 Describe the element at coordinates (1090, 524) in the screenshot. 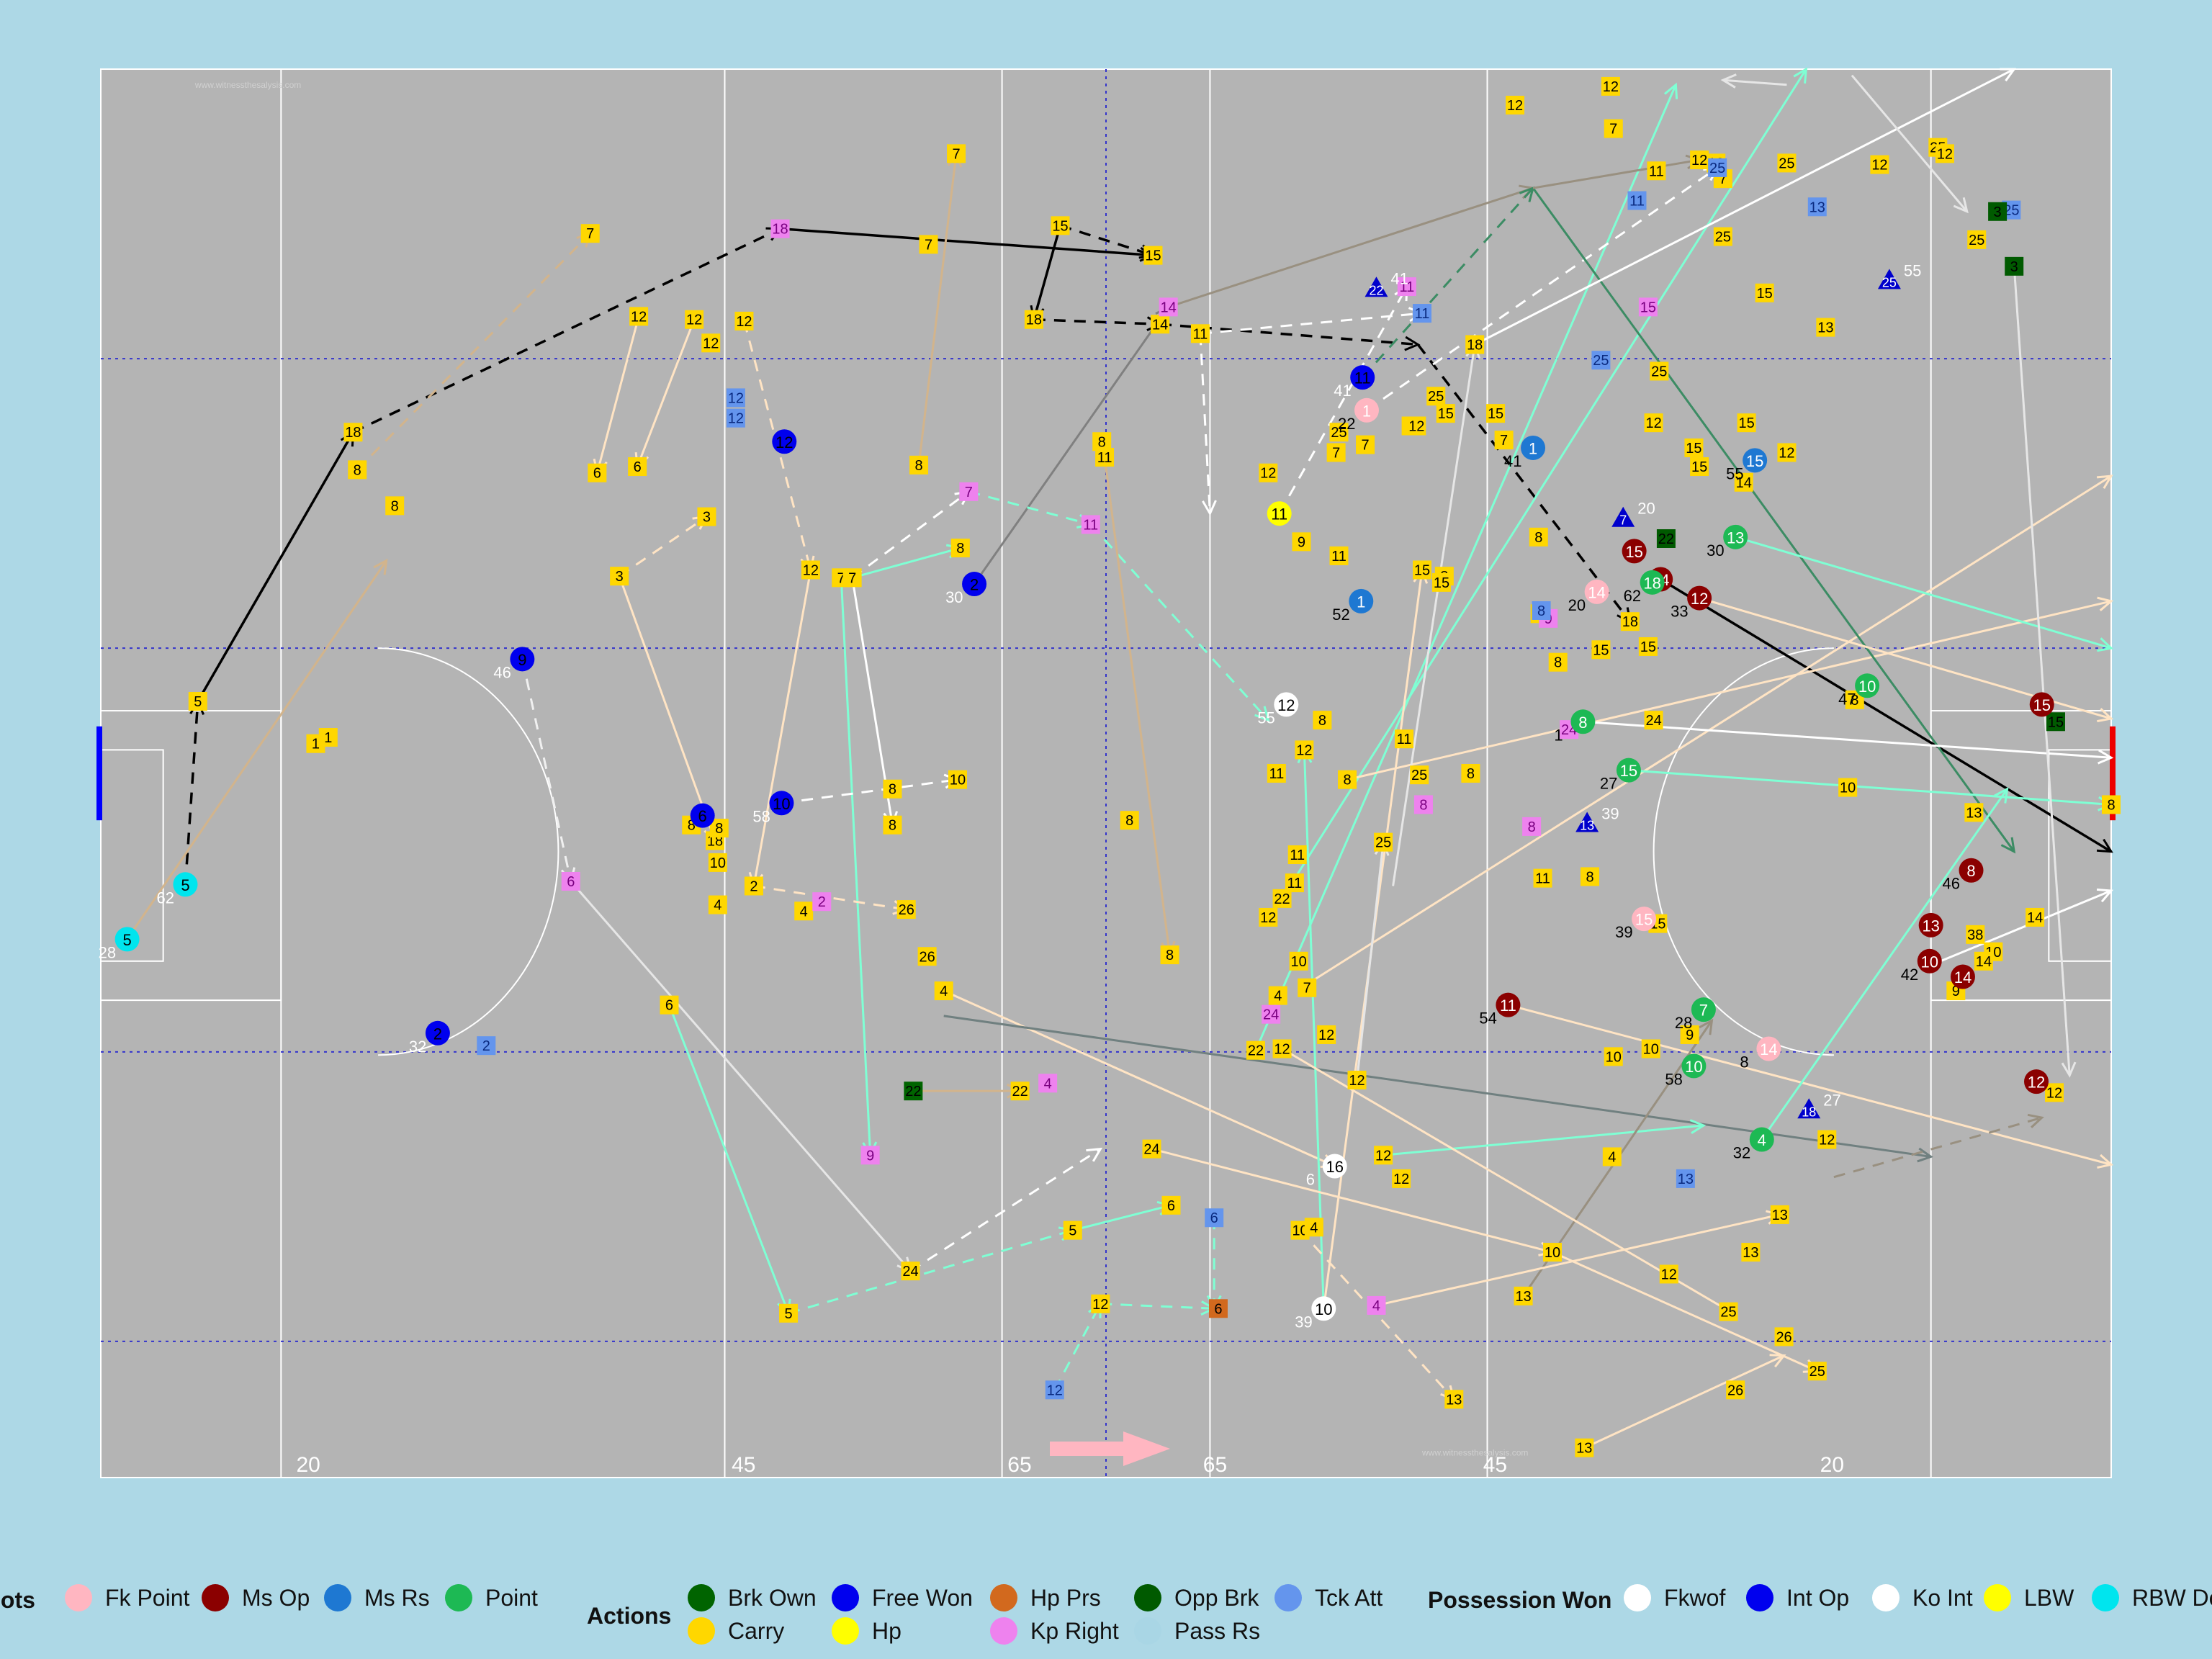

I see `action-marker-kp-right: 11` at that location.